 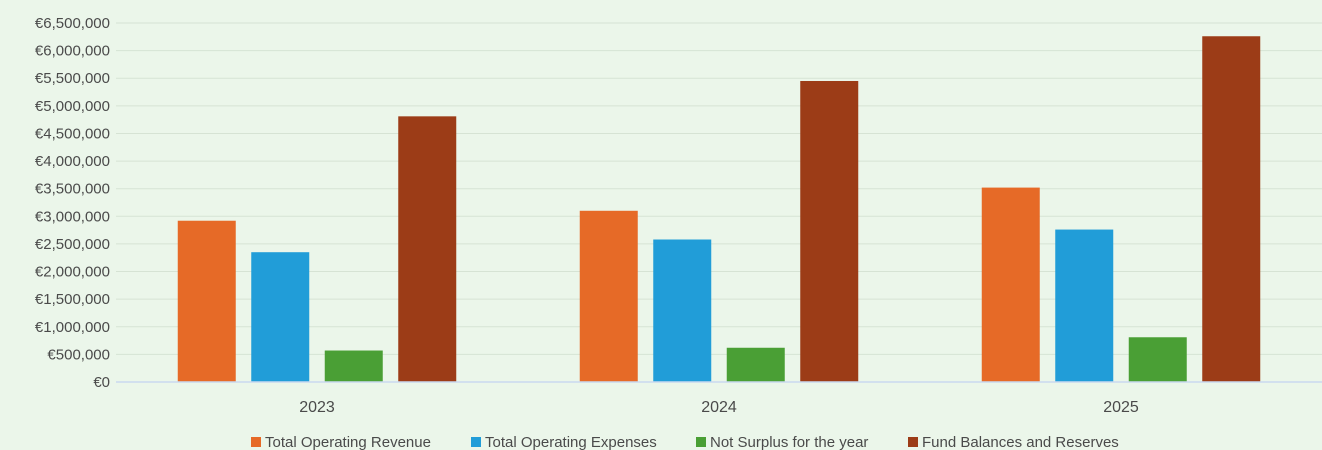 I want to click on y-tick-label: €0, so click(x=101, y=382).